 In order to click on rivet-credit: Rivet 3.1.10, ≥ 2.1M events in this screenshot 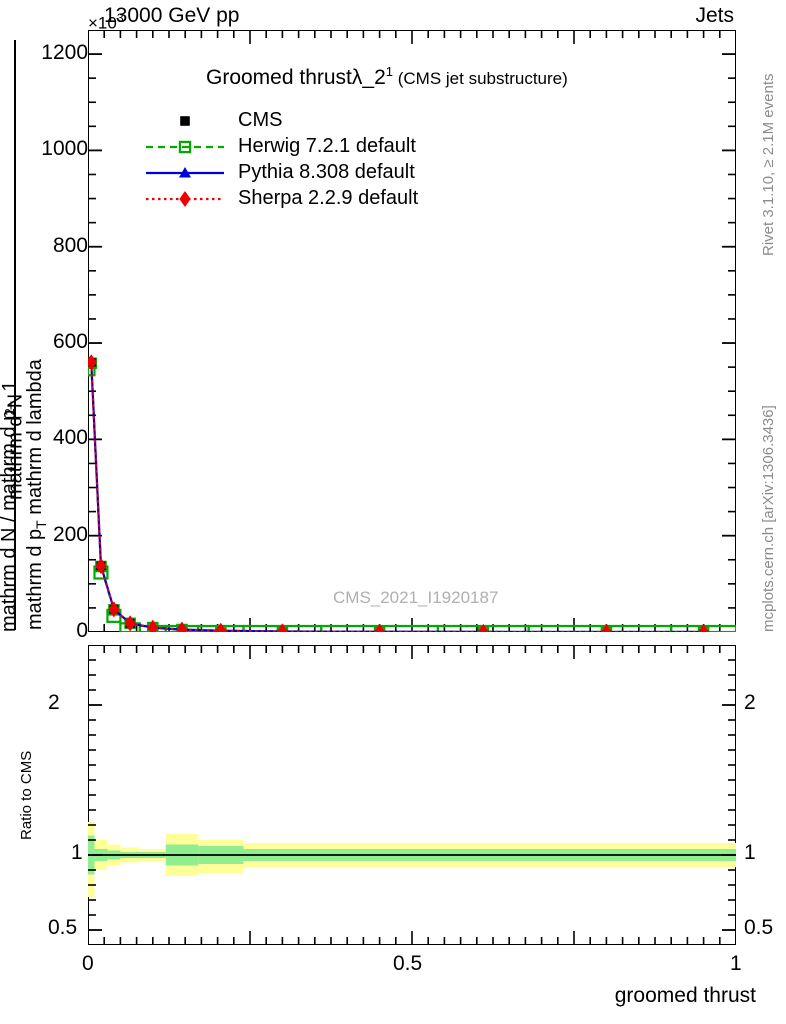, I will do `click(768, 165)`.